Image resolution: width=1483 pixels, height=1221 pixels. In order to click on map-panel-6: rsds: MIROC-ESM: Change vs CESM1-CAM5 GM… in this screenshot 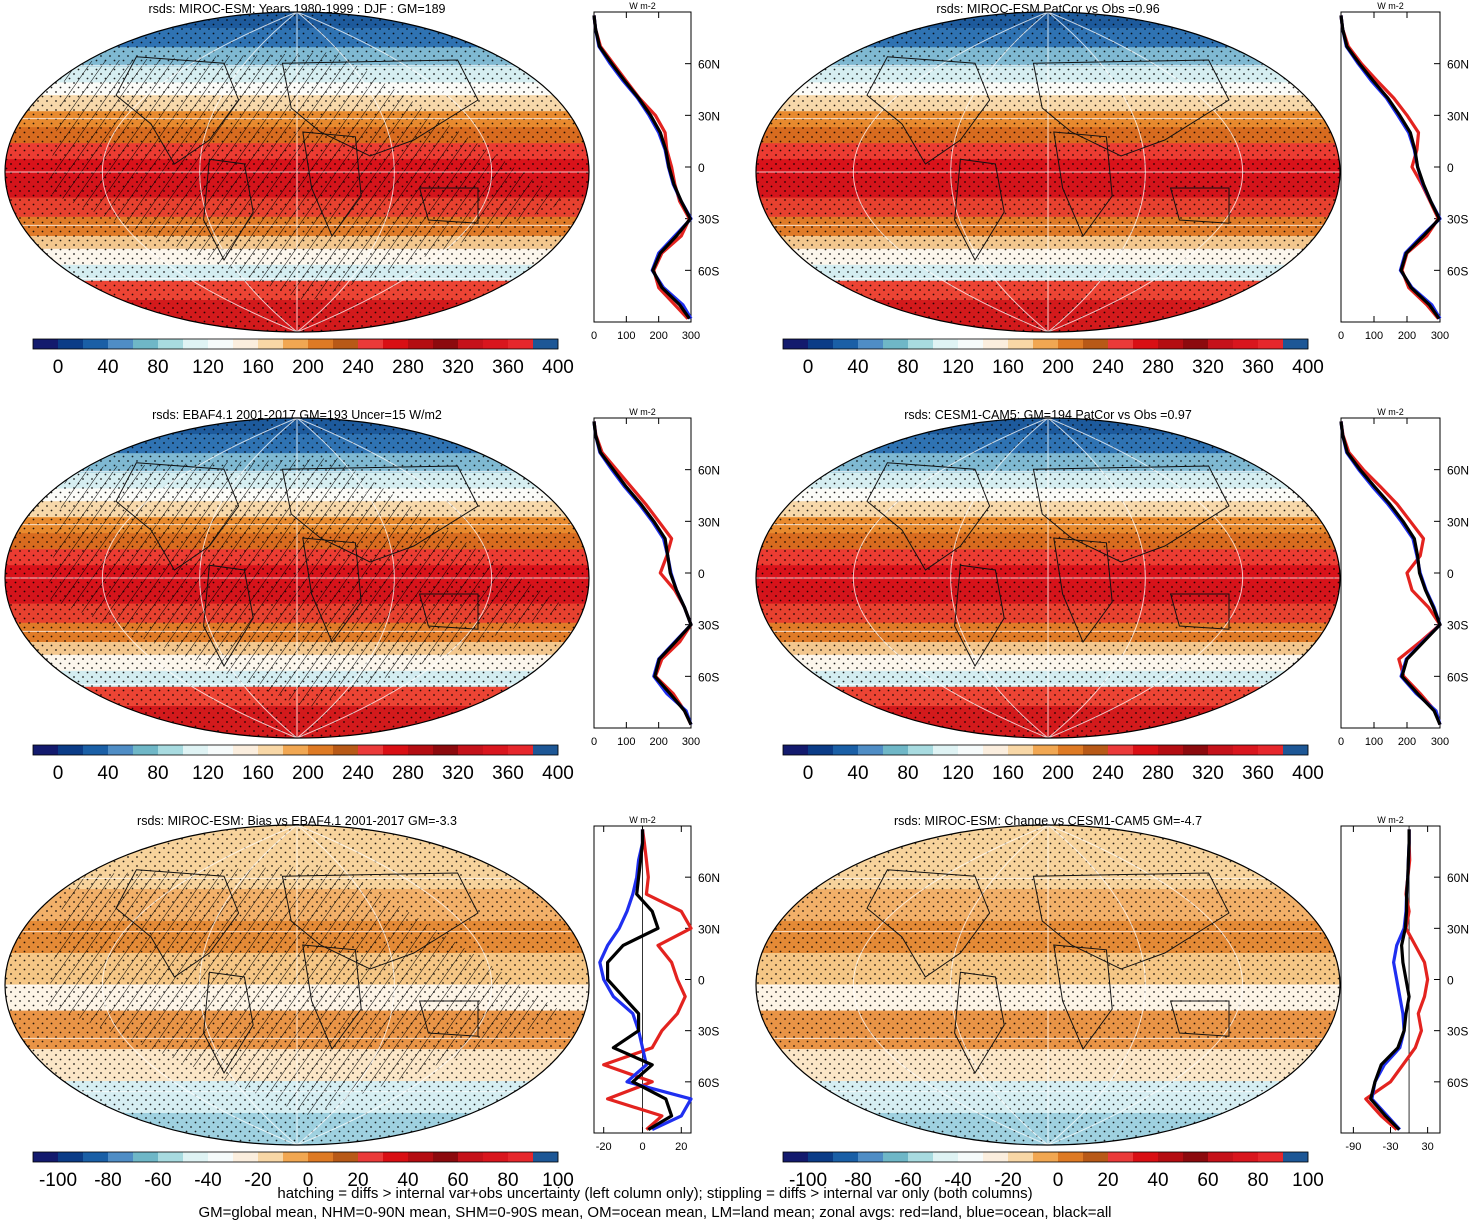, I will do `click(1112, 1002)`.